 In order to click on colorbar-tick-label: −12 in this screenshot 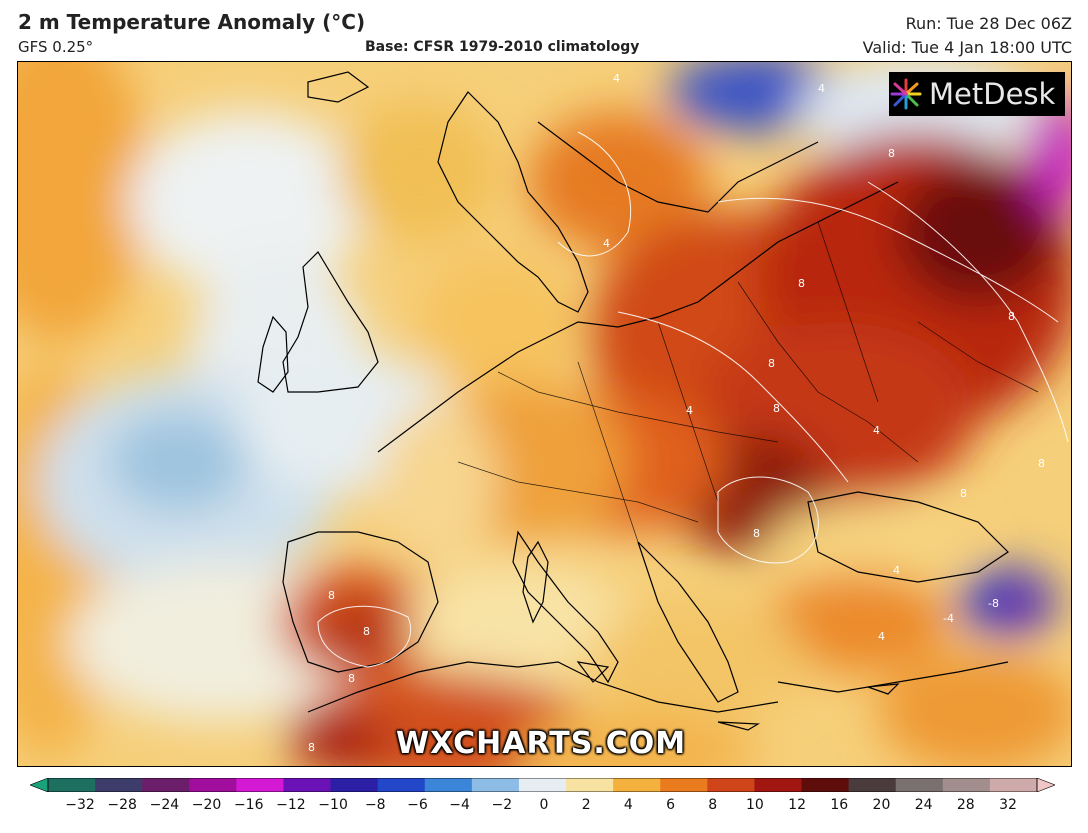, I will do `click(291, 805)`.